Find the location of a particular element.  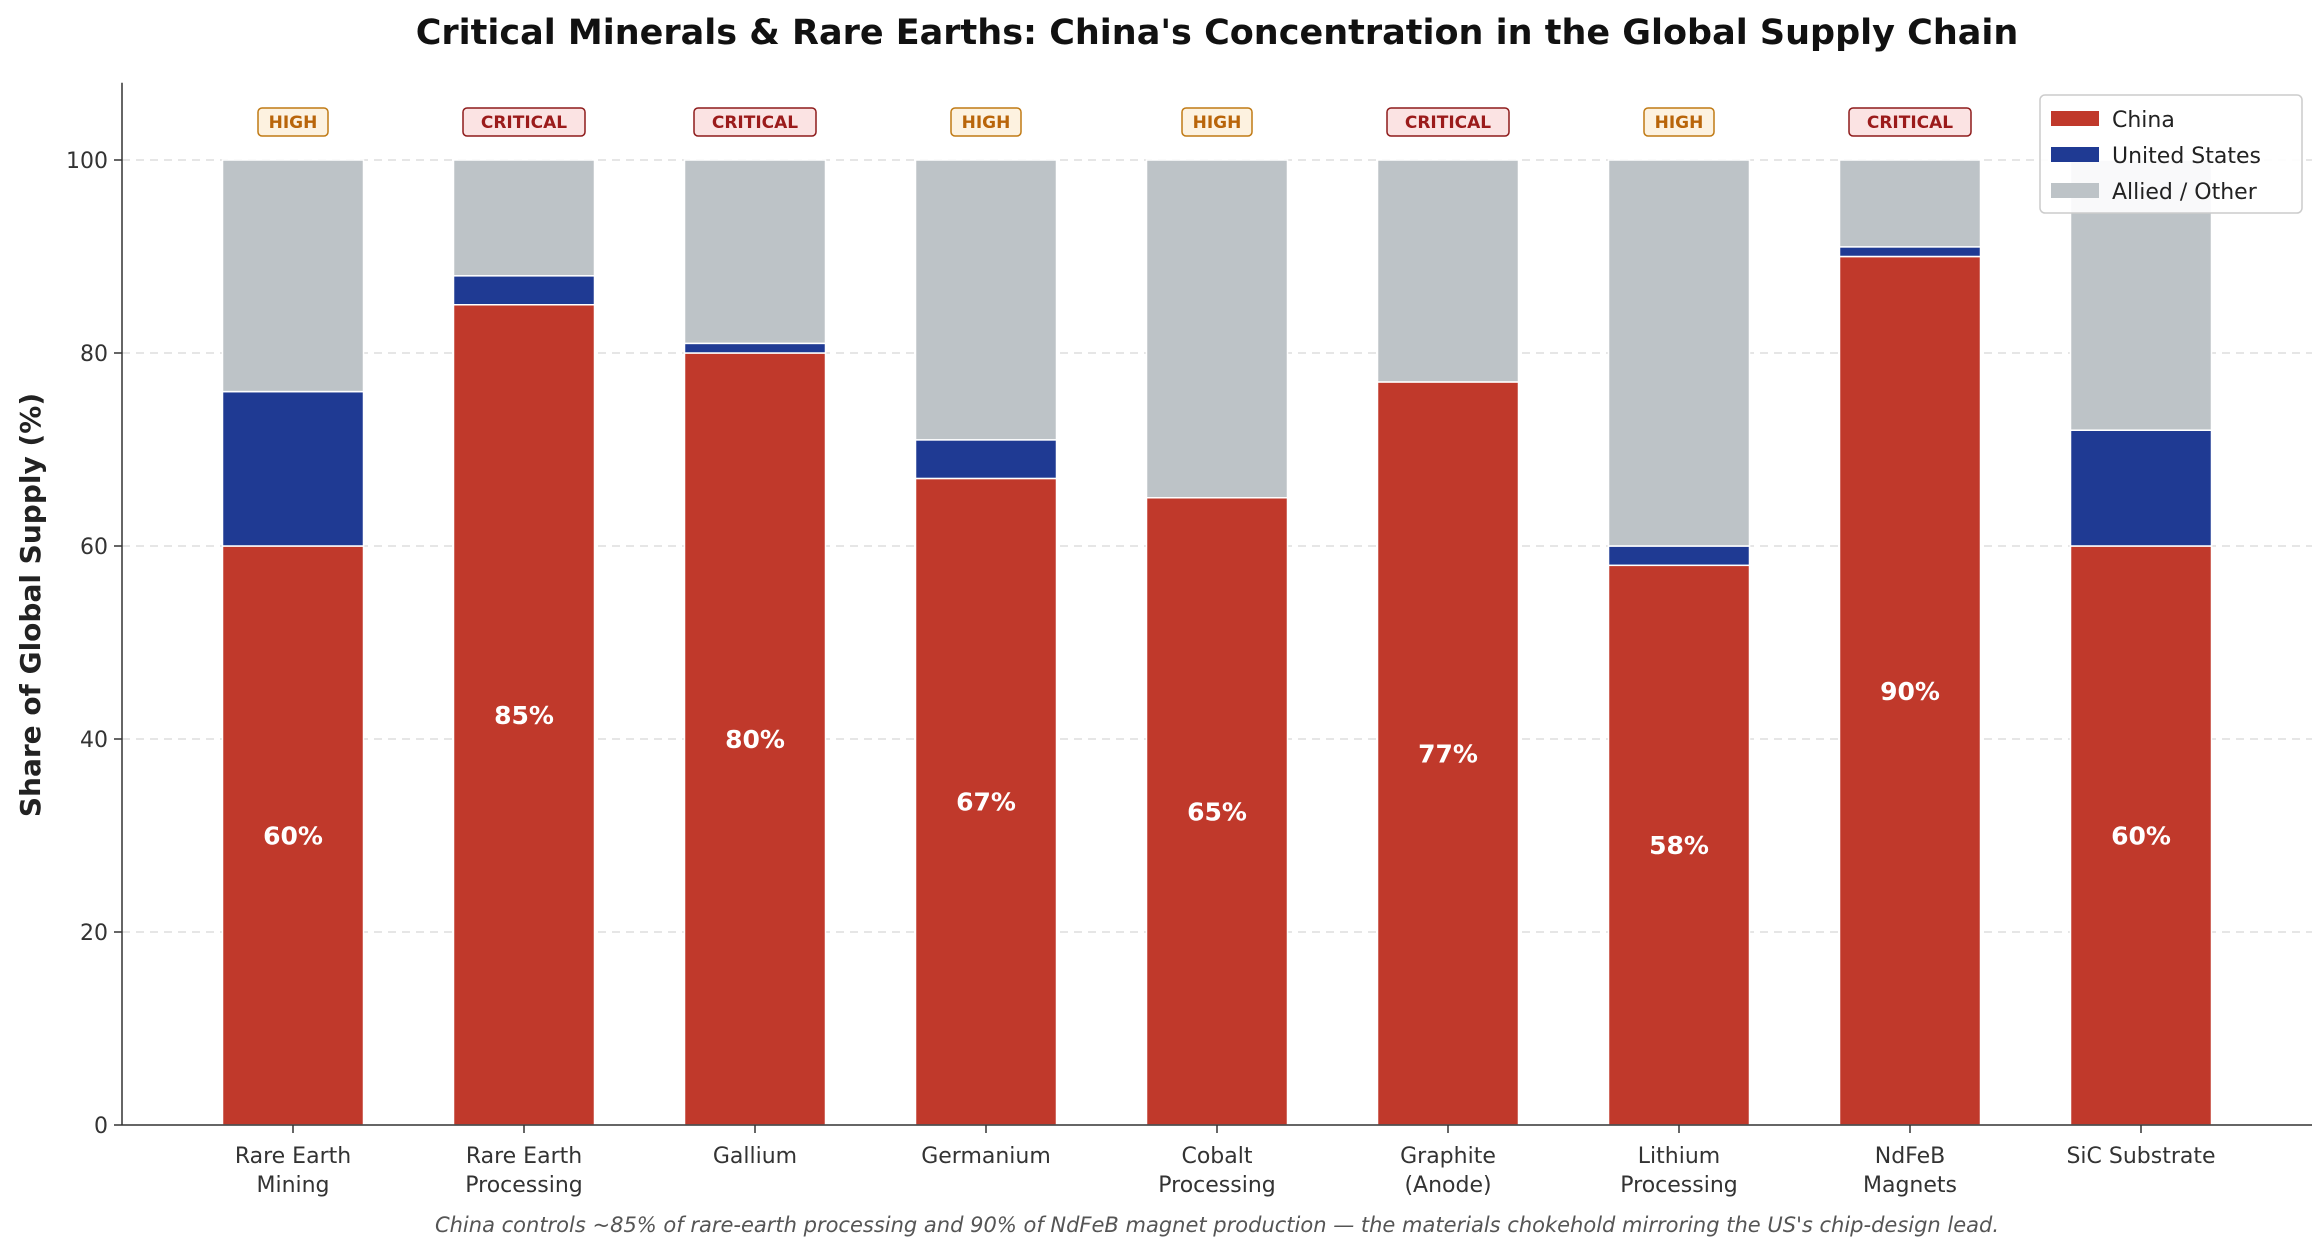

legend-label: Allied / Other is located at coordinates (2185, 192).